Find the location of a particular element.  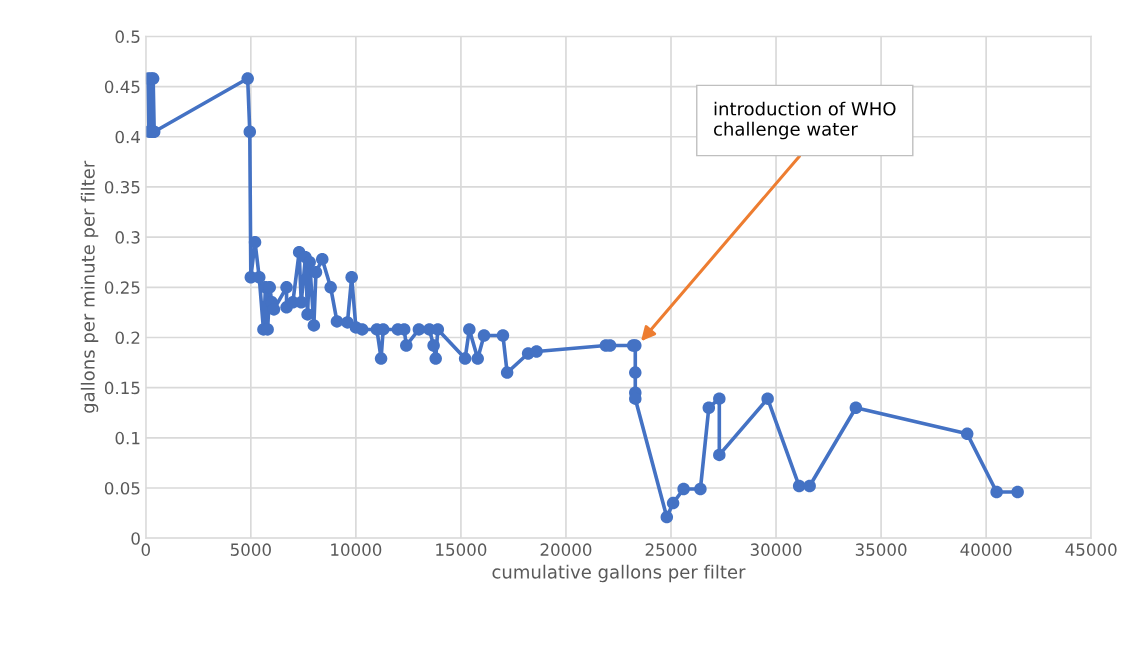

x-tick-label: 30000 is located at coordinates (776, 549).